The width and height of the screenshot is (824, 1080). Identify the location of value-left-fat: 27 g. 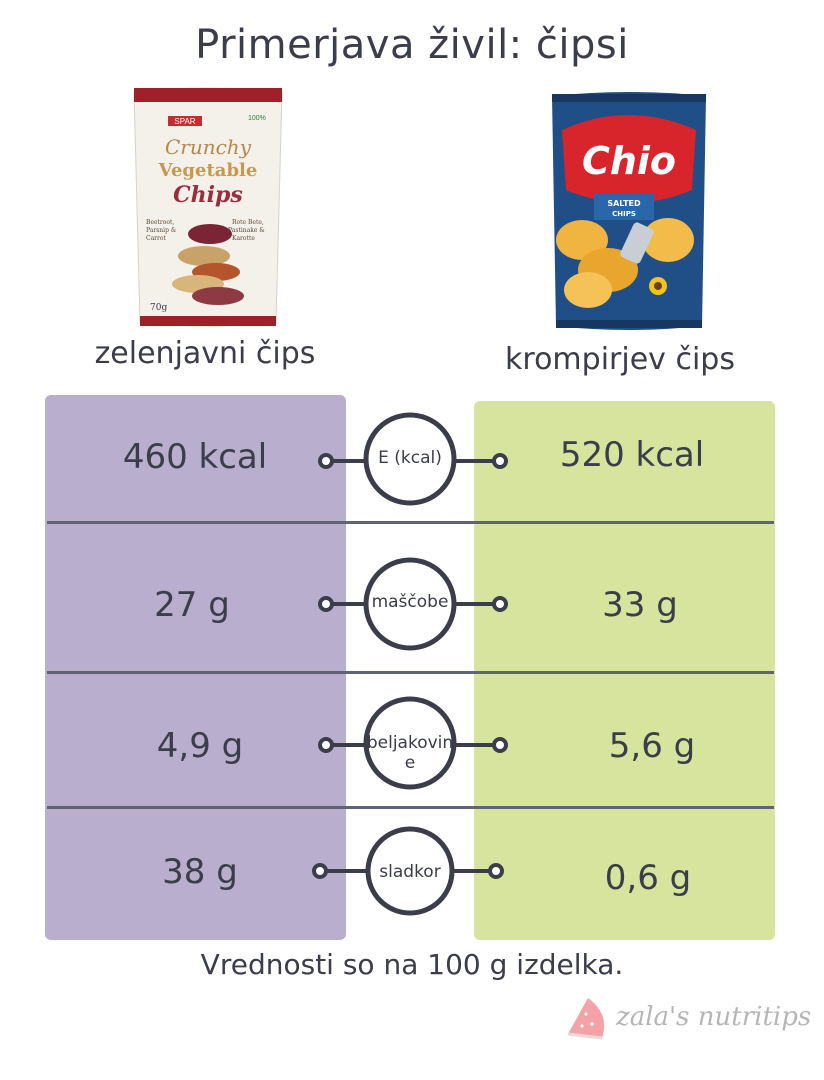
(192, 605).